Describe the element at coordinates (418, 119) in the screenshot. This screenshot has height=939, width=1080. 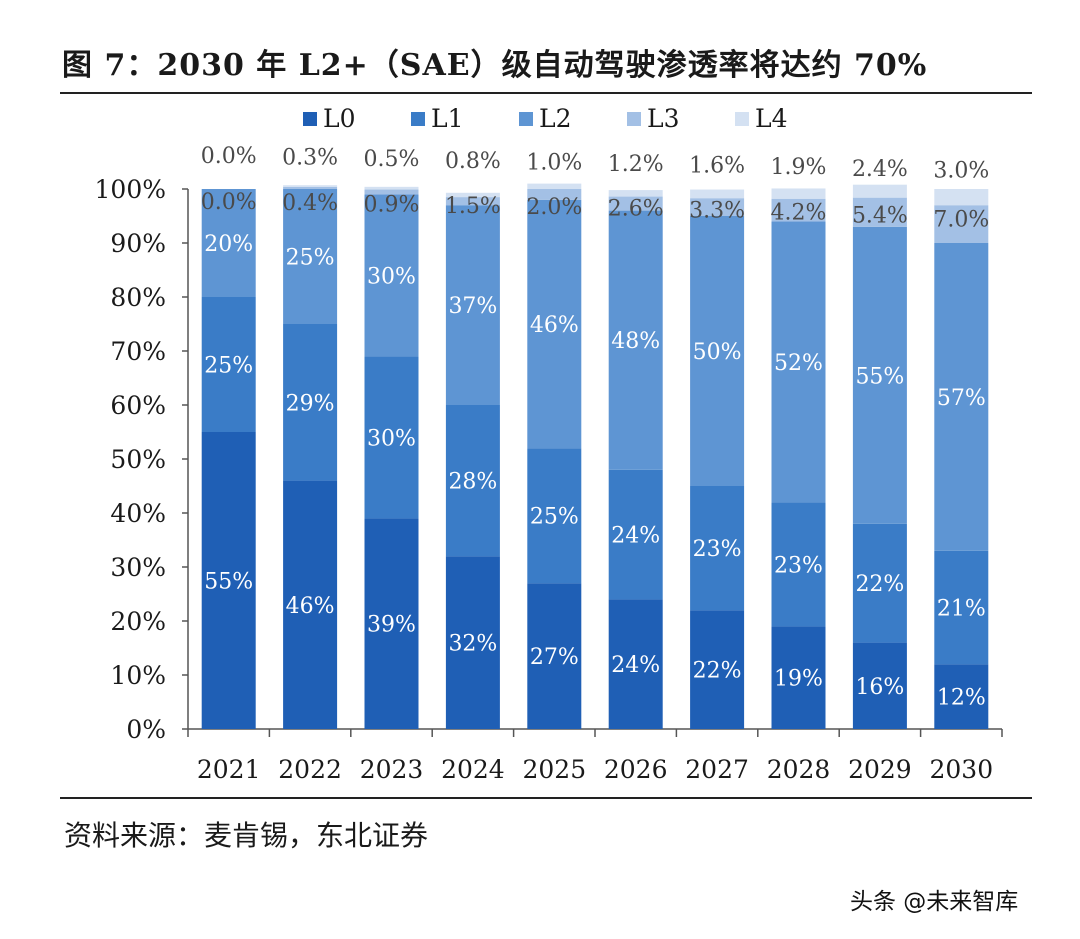
I see `legend-swatch-l1` at that location.